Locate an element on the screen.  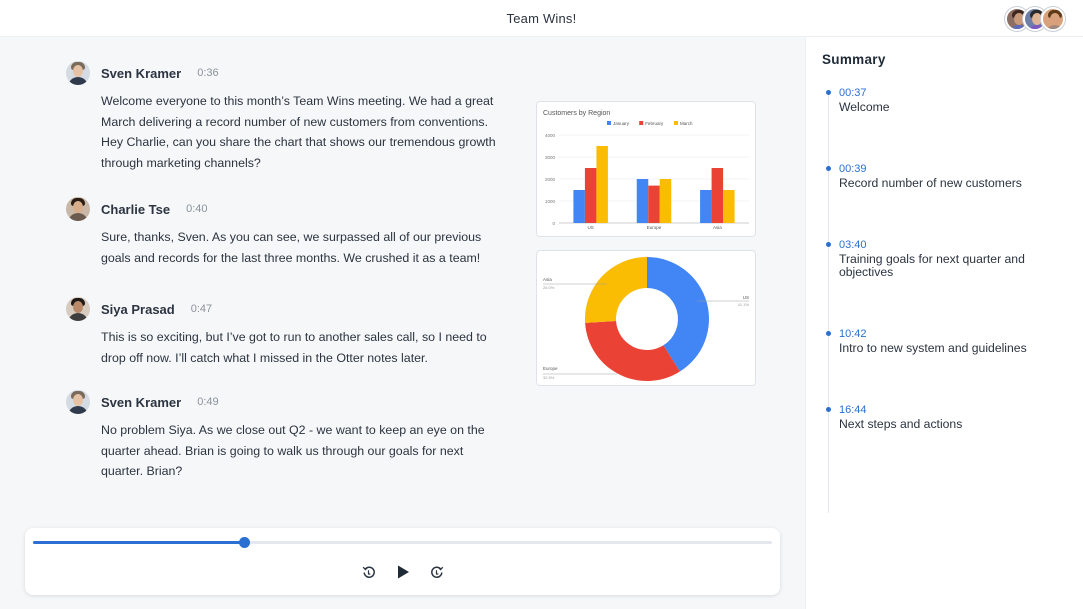
playback-controls is located at coordinates (402, 572).